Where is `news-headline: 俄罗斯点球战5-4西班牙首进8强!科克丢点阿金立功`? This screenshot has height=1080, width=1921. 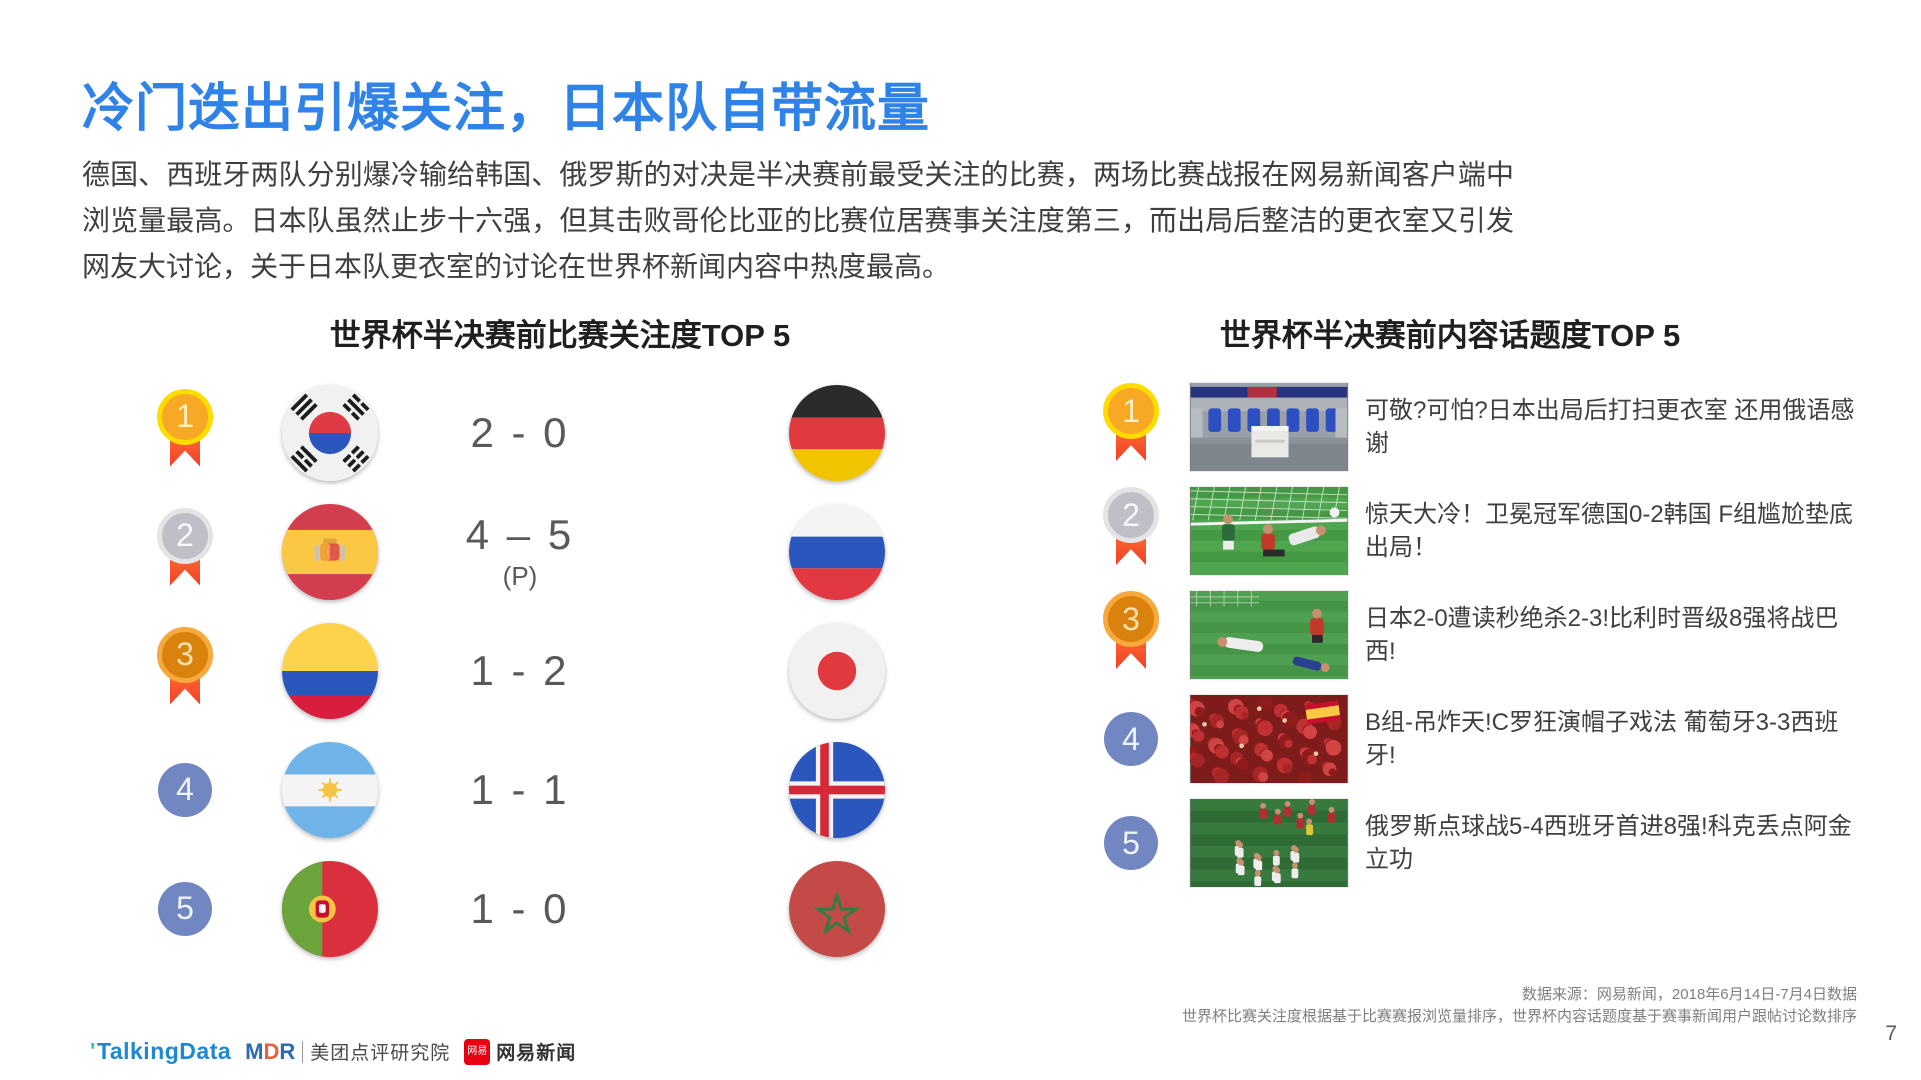 news-headline: 俄罗斯点球战5-4西班牙首进8强!科克丢点阿金立功 is located at coordinates (1608, 843).